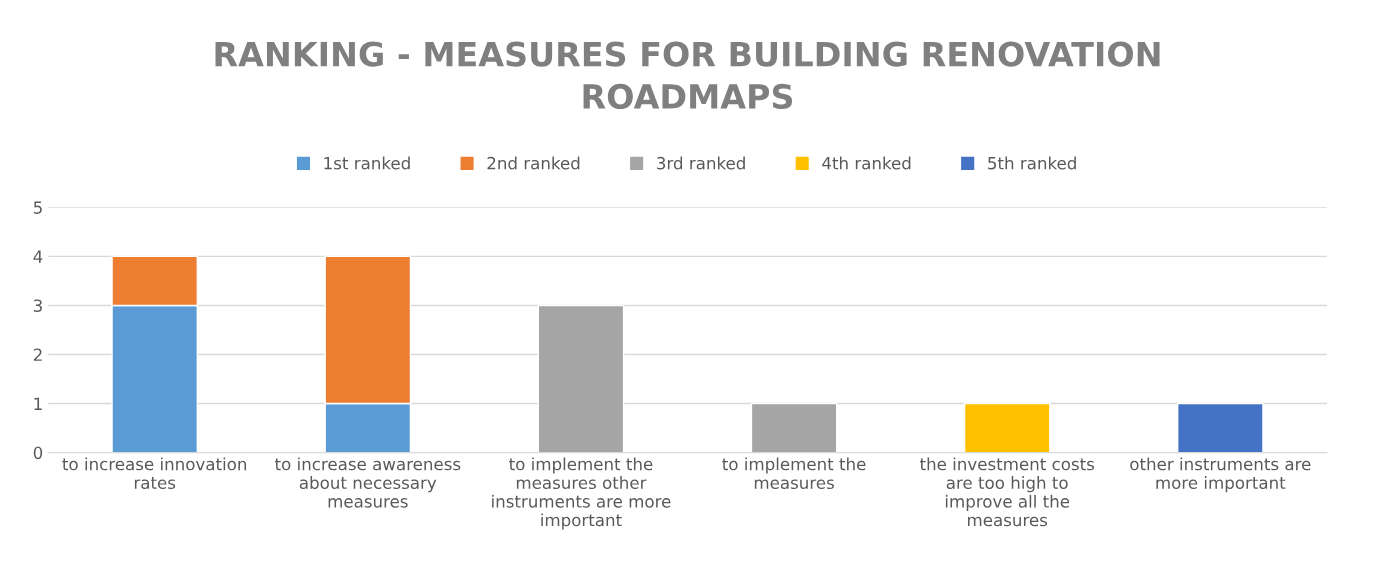 The image size is (1375, 584). Describe the element at coordinates (367, 163) in the screenshot. I see `legend-label: 1st ranked` at that location.